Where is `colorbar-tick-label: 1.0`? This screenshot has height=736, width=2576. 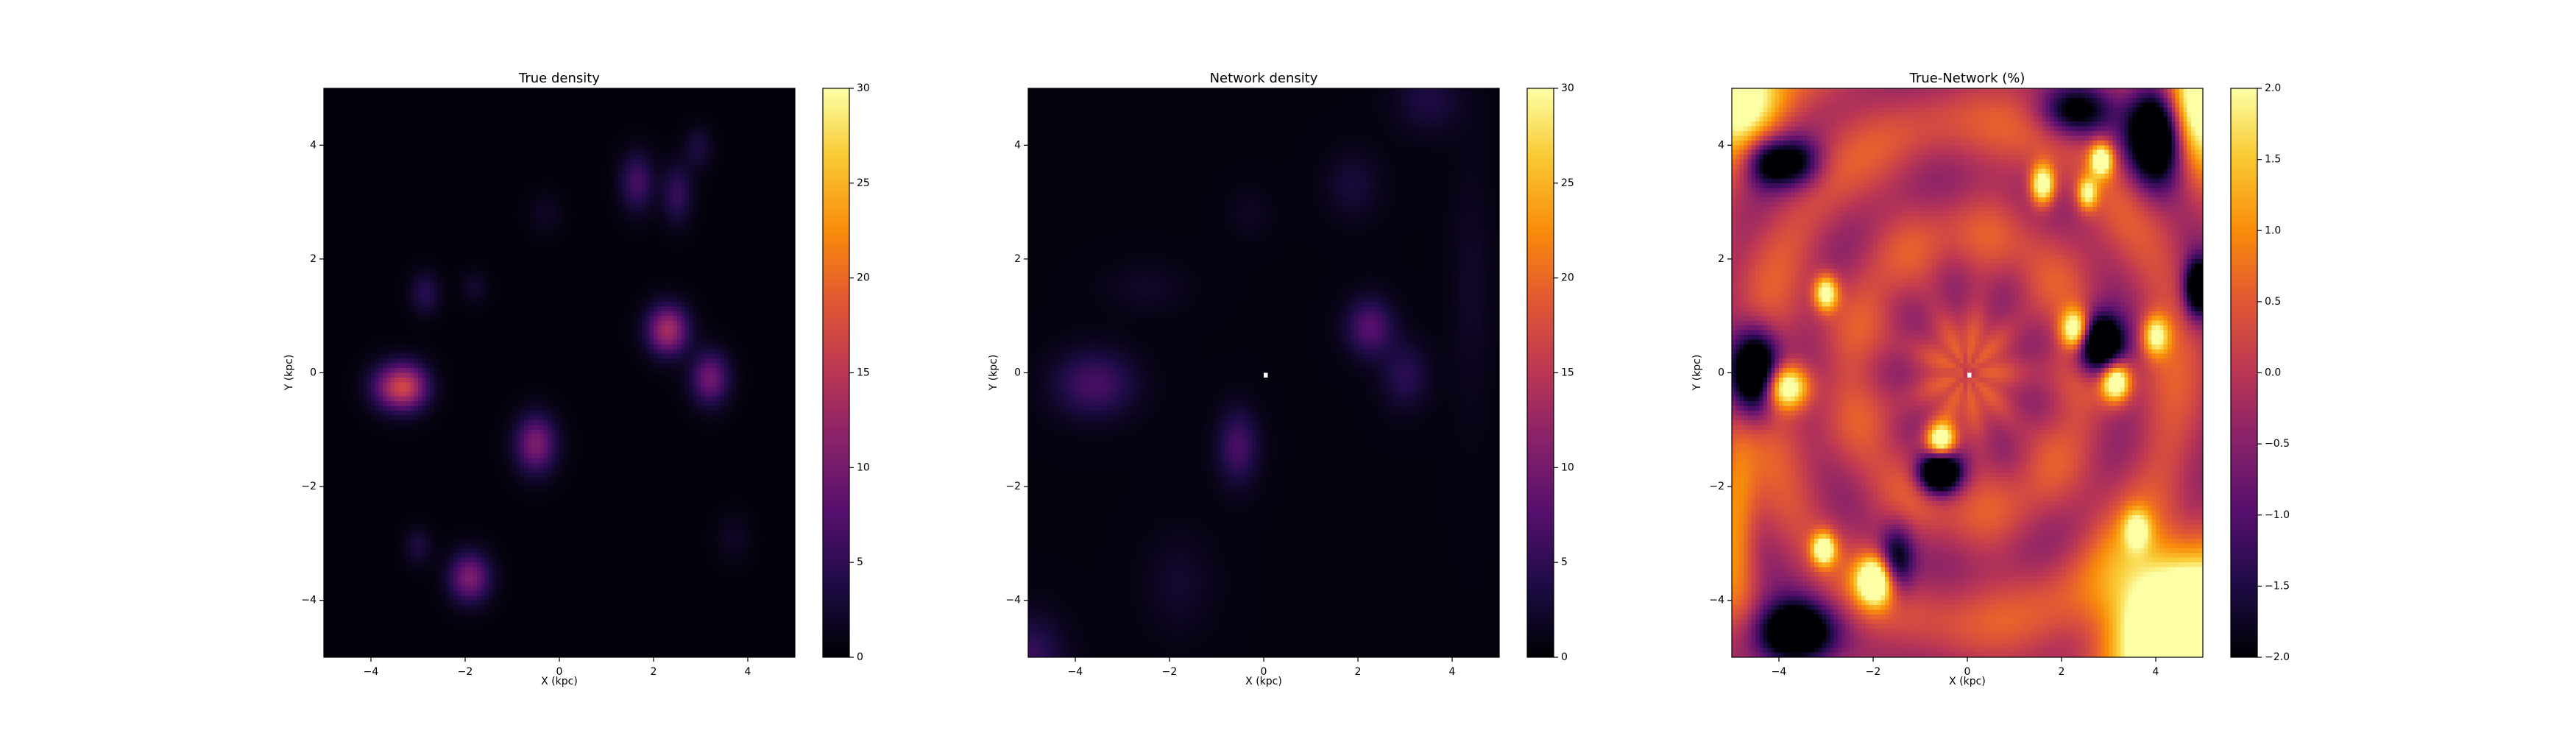 colorbar-tick-label: 1.0 is located at coordinates (2273, 230).